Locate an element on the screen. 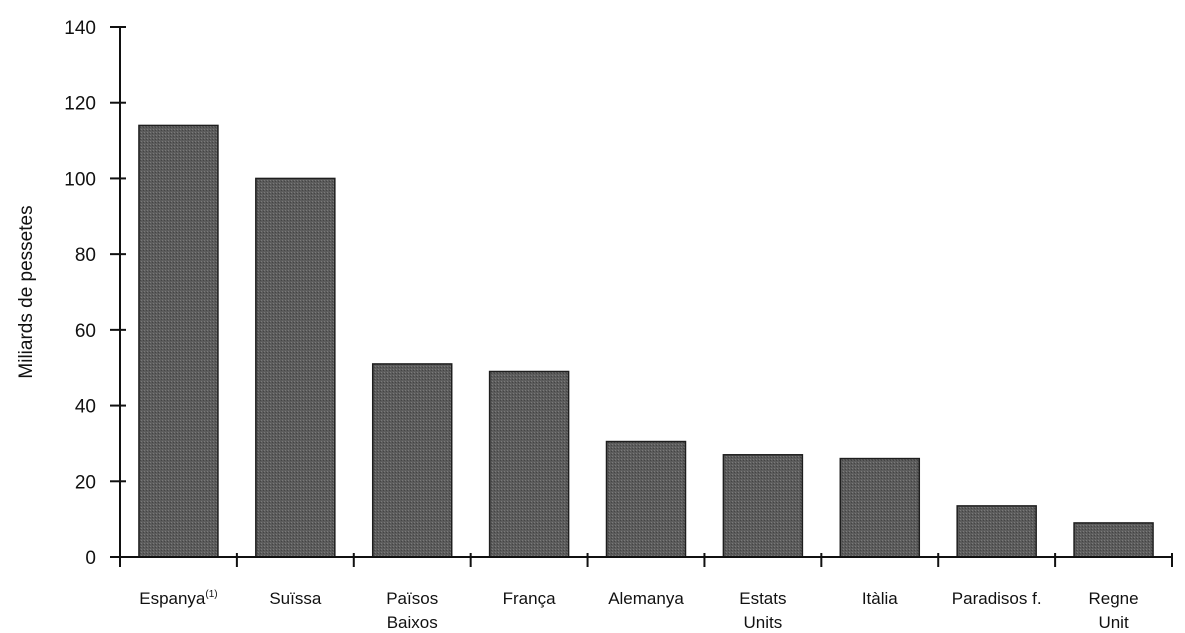 The image size is (1185, 633). bar-regne-unit is located at coordinates (1113, 540).